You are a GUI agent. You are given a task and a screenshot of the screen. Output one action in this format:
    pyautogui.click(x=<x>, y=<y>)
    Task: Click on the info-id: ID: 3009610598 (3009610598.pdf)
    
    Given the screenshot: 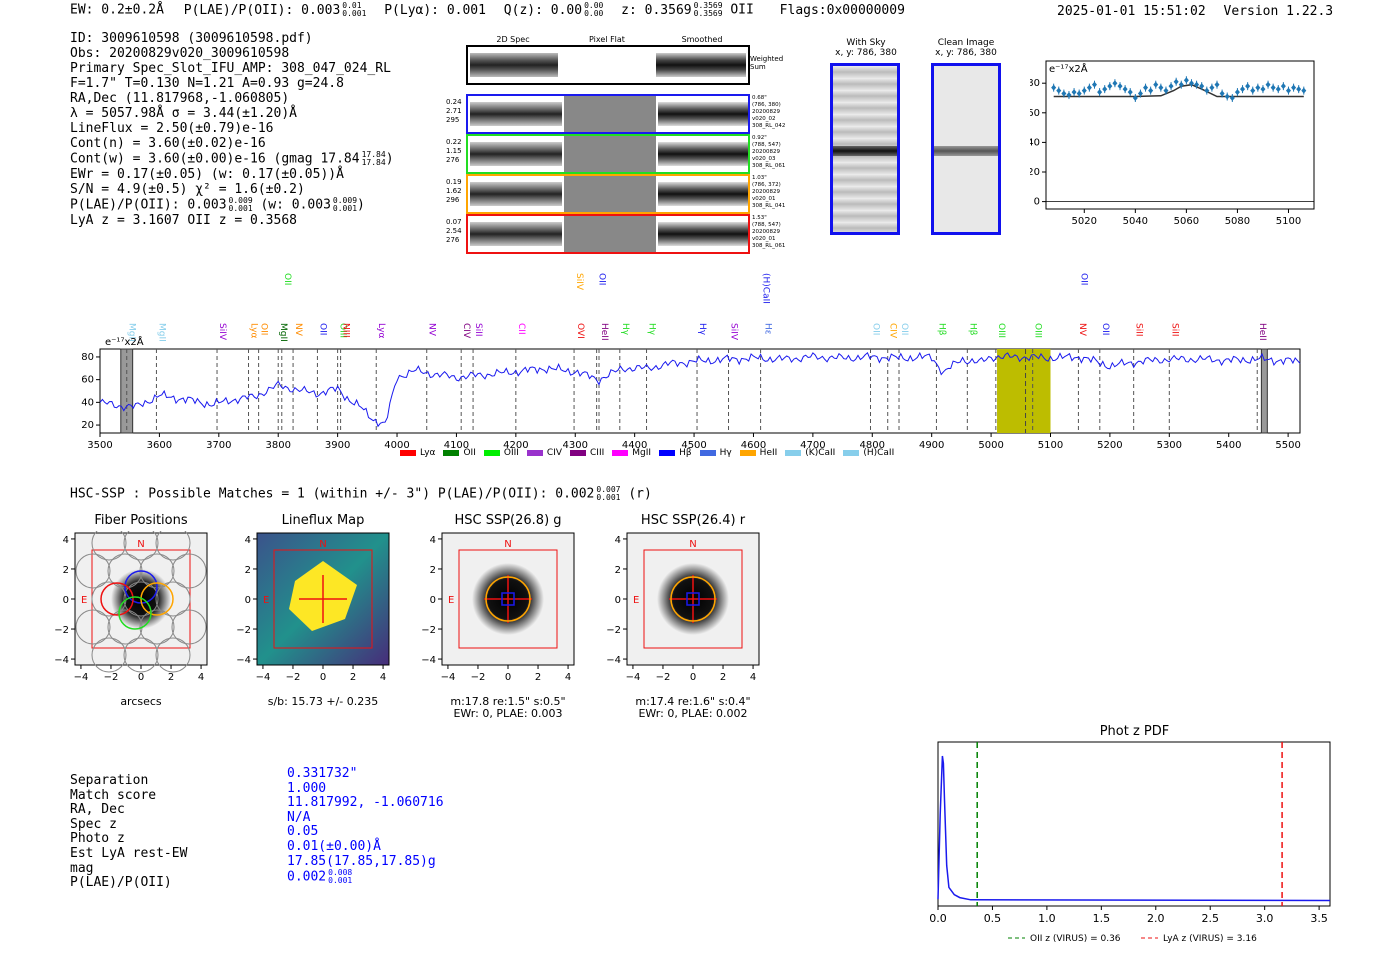 What is the action you would take?
    pyautogui.click(x=191, y=38)
    